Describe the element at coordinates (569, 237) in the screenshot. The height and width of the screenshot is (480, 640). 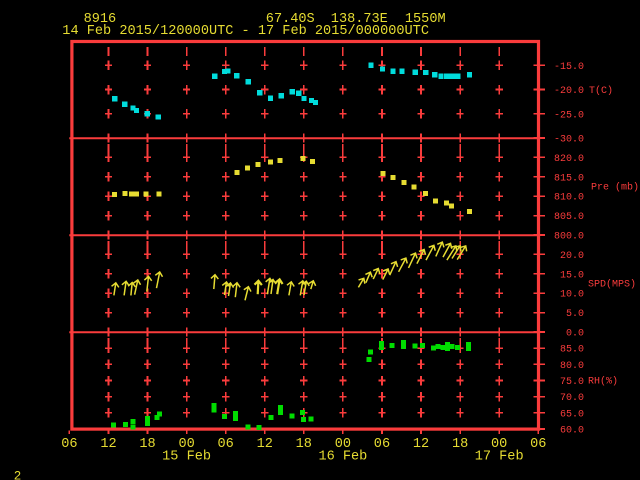
I see `svg-text: 800.0` at that location.